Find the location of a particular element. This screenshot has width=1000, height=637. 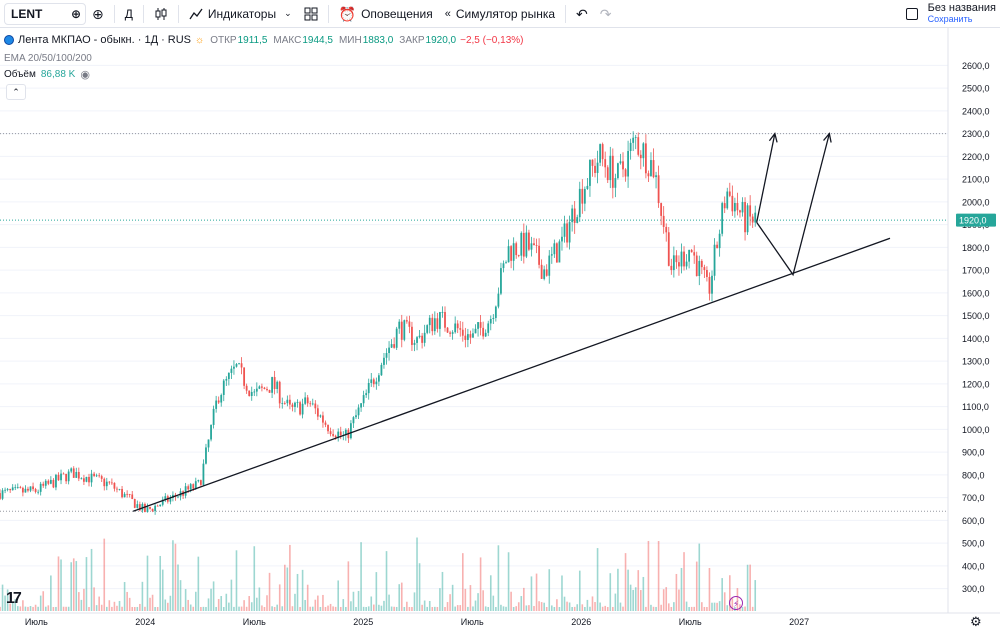

add-symbol-button: ⊕ is located at coordinates (98, 14).